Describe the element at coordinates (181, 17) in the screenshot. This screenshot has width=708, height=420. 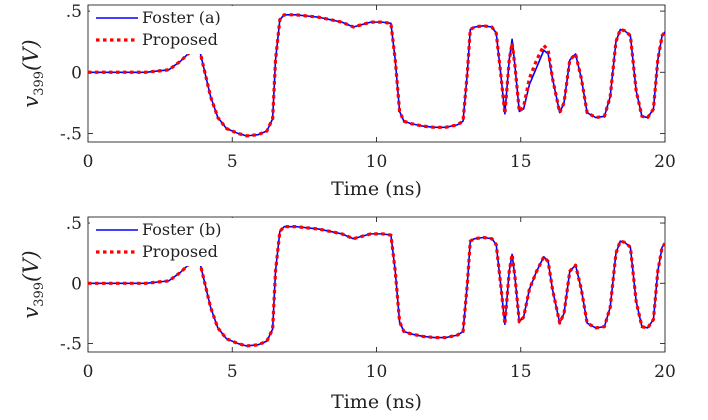
I see `legend-label: Foster (a)` at that location.